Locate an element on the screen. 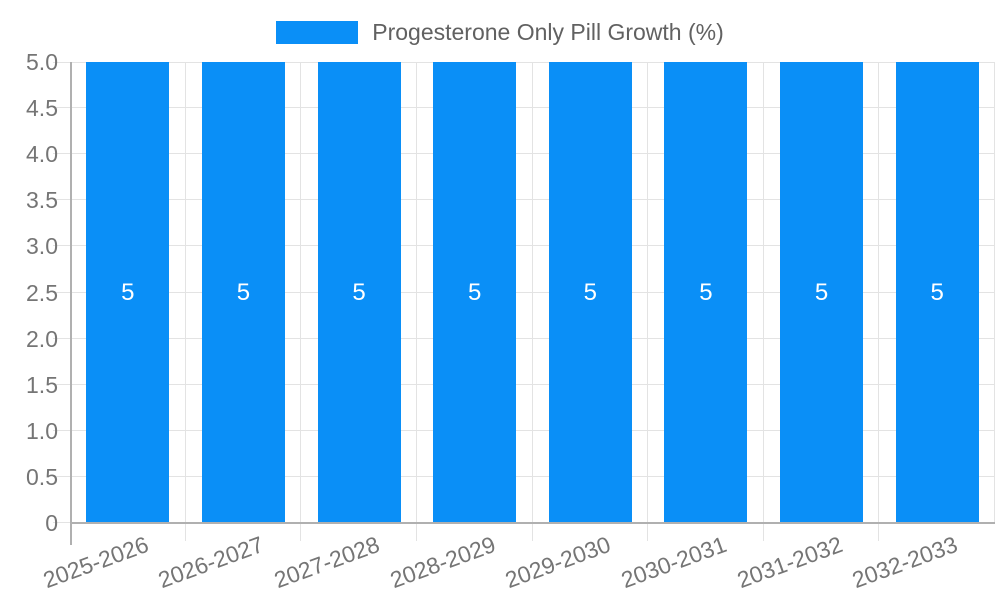  y-tick-label: 4.5 is located at coordinates (42, 108).